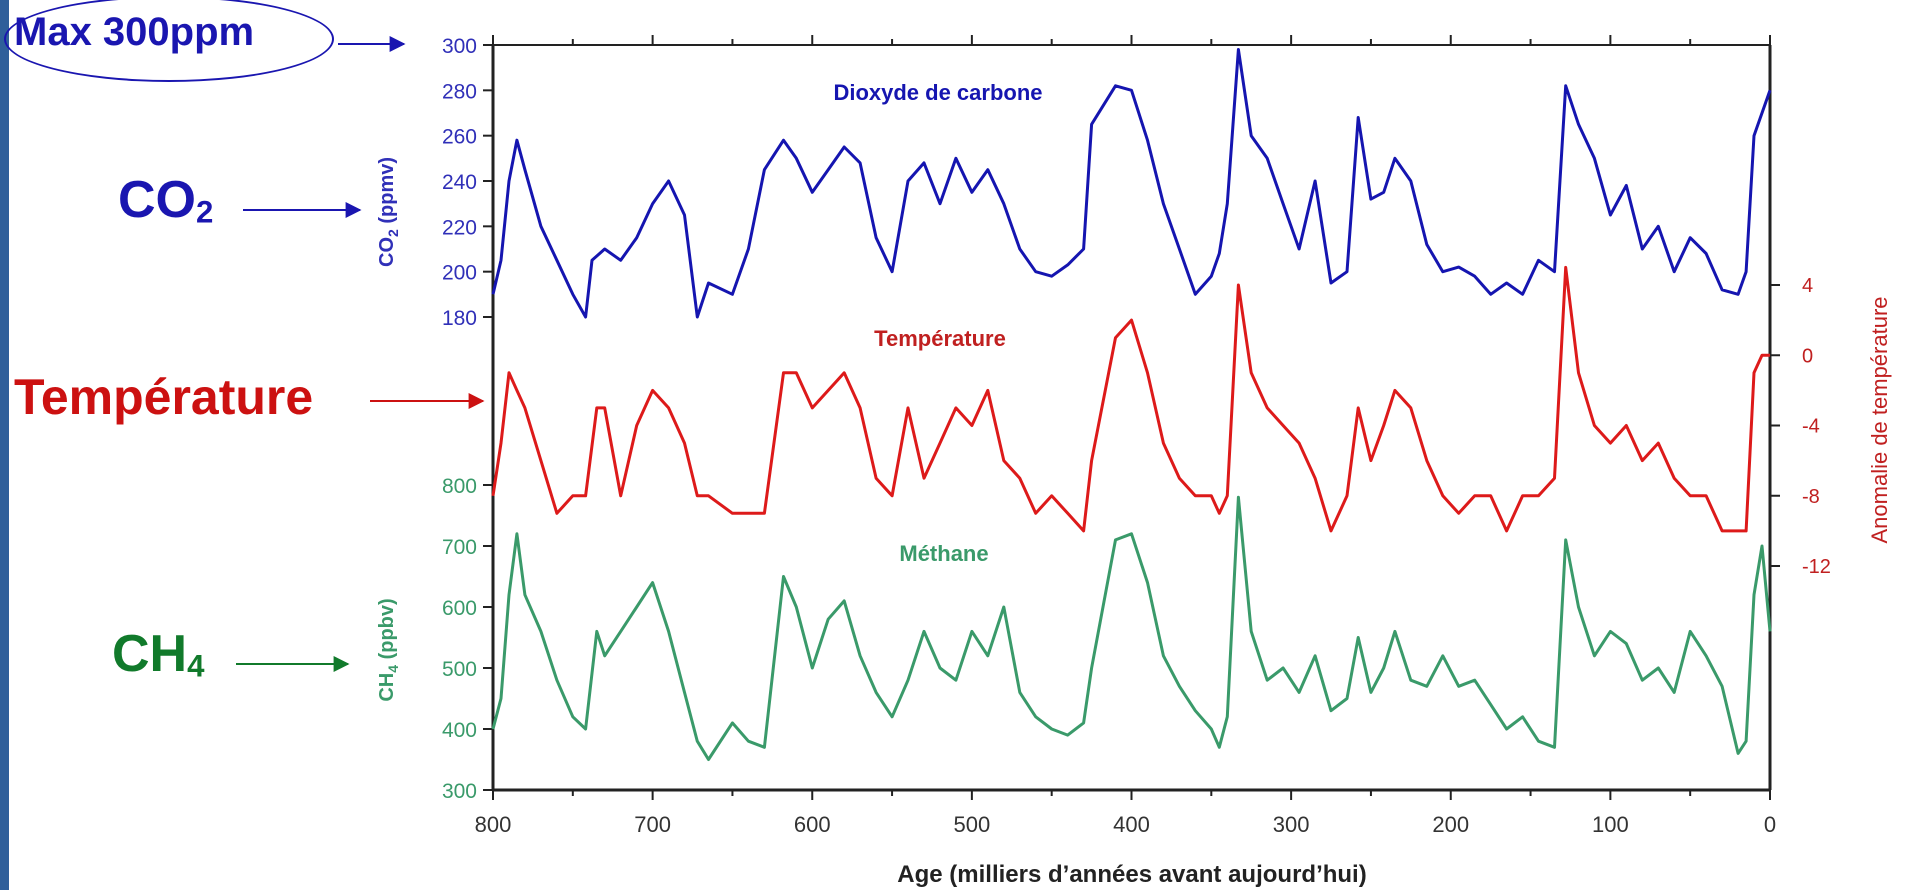 This screenshot has width=1906, height=890. I want to click on co2-series-label: Dioxyde de carbone, so click(937, 92).